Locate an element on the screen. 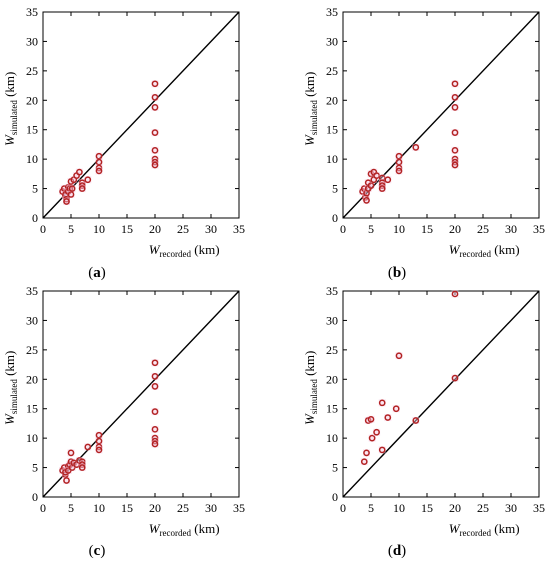  y-tick-label: 5 is located at coordinates (335, 189).